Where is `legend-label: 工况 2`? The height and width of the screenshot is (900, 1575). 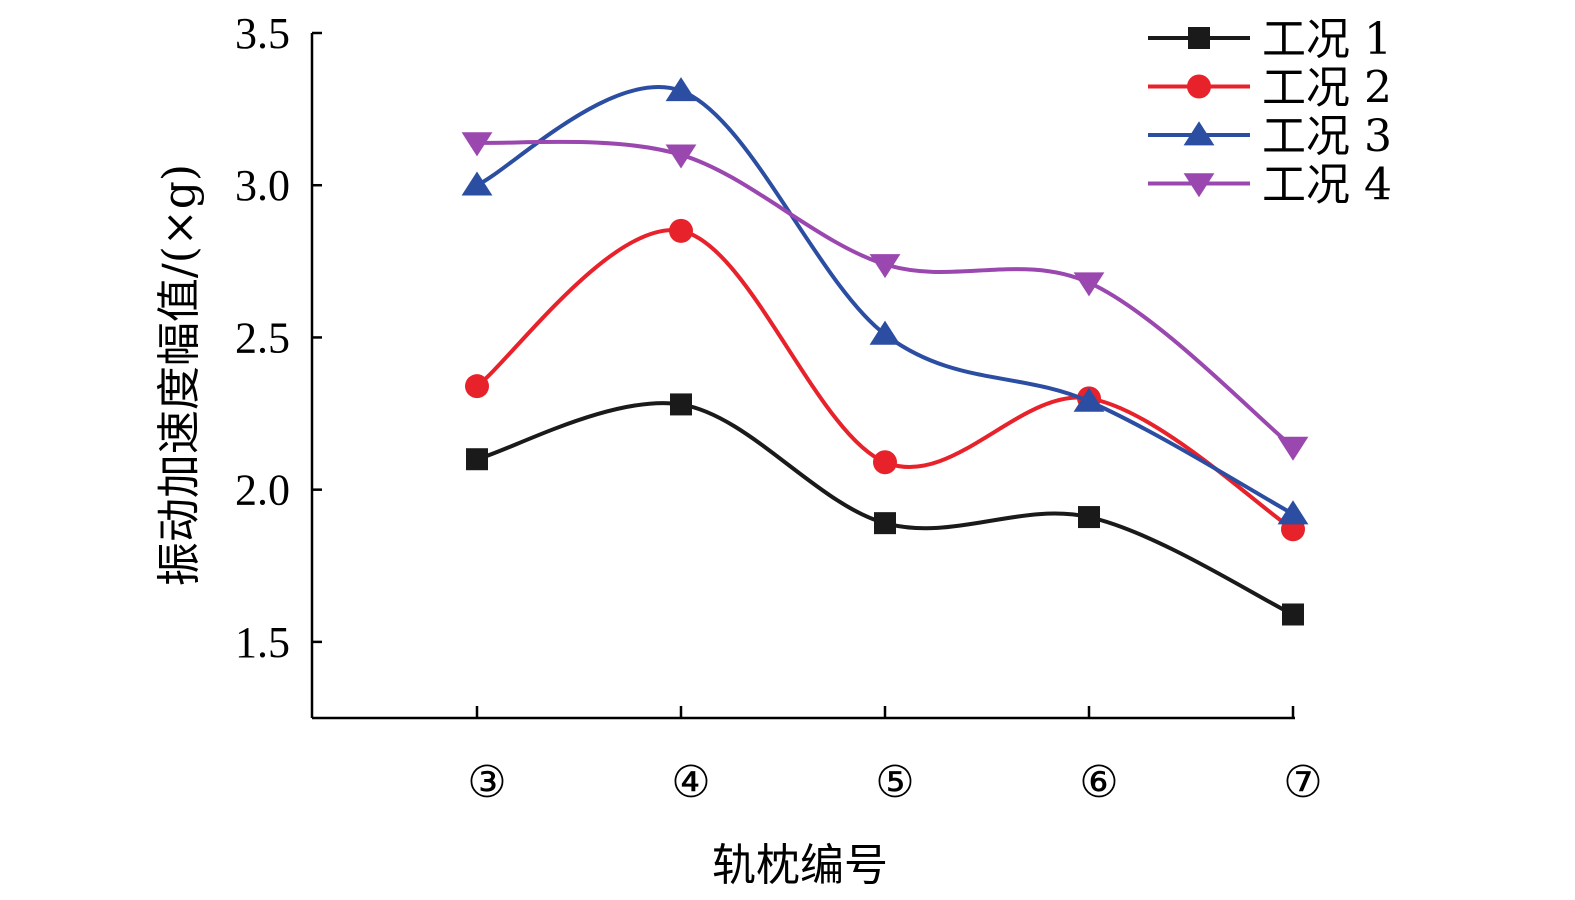
legend-label: 工况 2 is located at coordinates (1327, 88).